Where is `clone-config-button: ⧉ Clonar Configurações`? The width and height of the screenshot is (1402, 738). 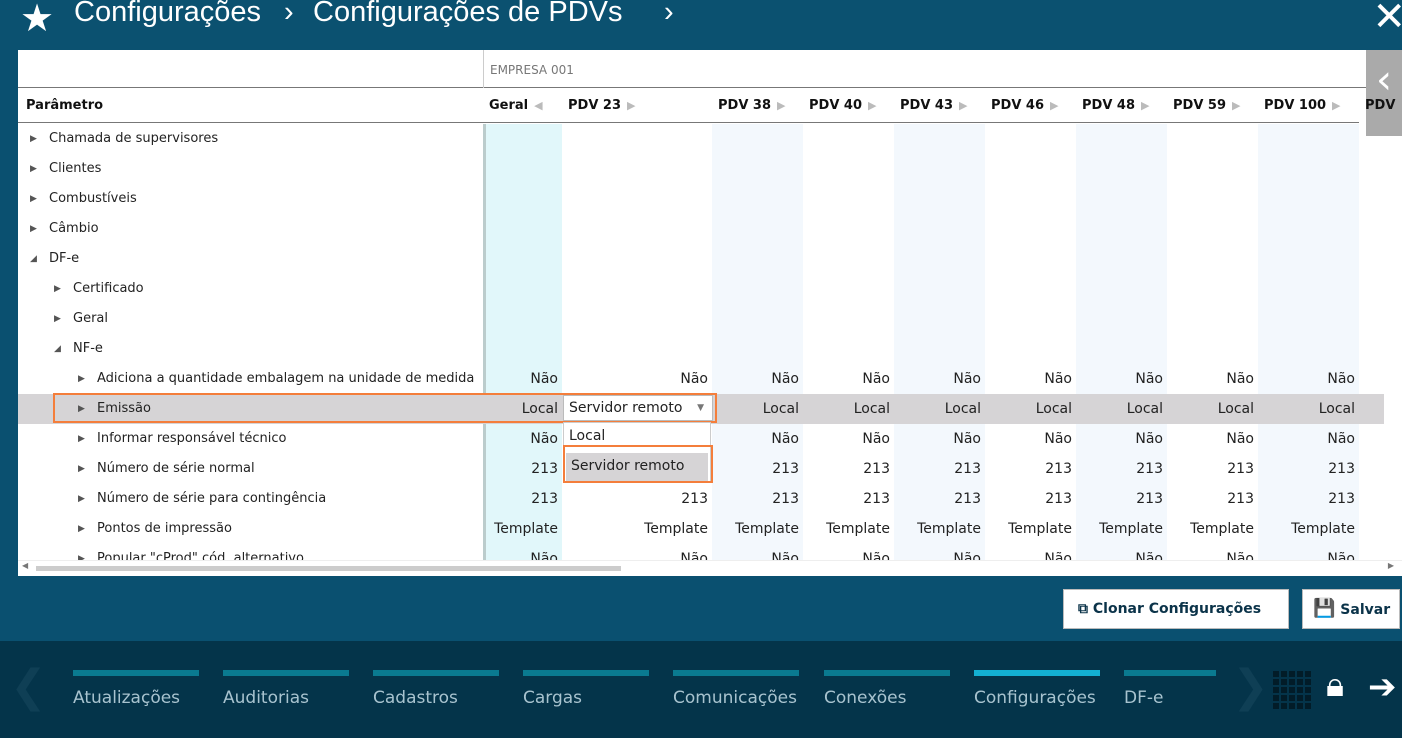
clone-config-button: ⧉ Clonar Configurações is located at coordinates (1176, 609).